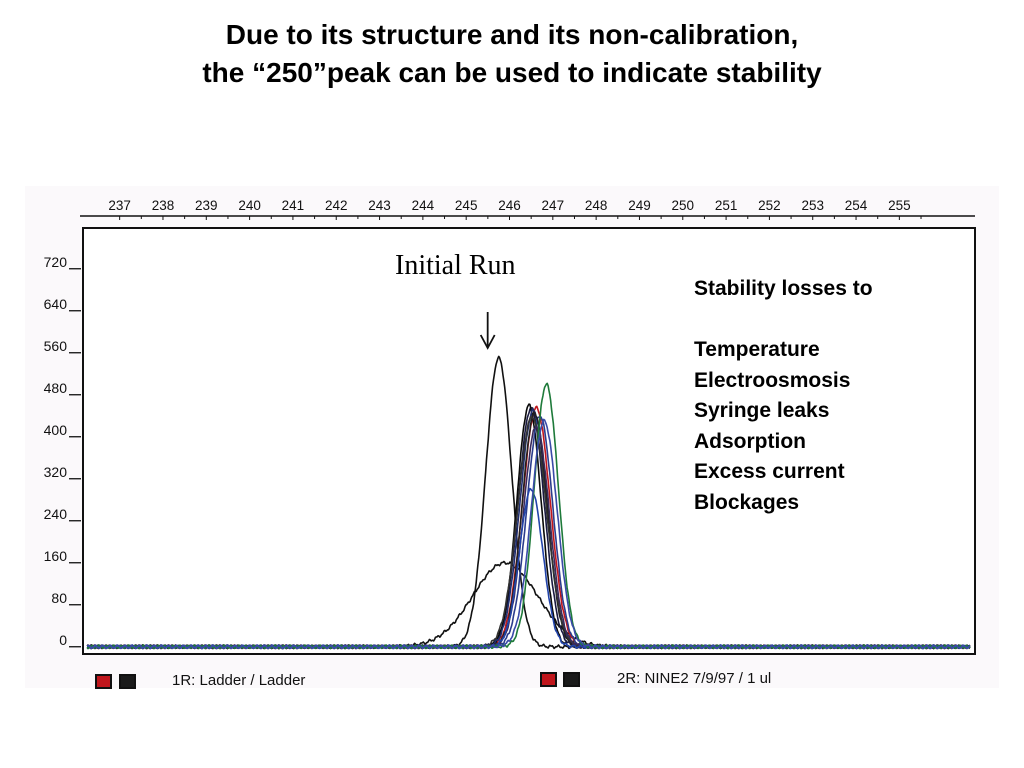 The height and width of the screenshot is (768, 1024). What do you see at coordinates (783, 288) in the screenshot?
I see `stability-notes-heading: Stability losses to` at bounding box center [783, 288].